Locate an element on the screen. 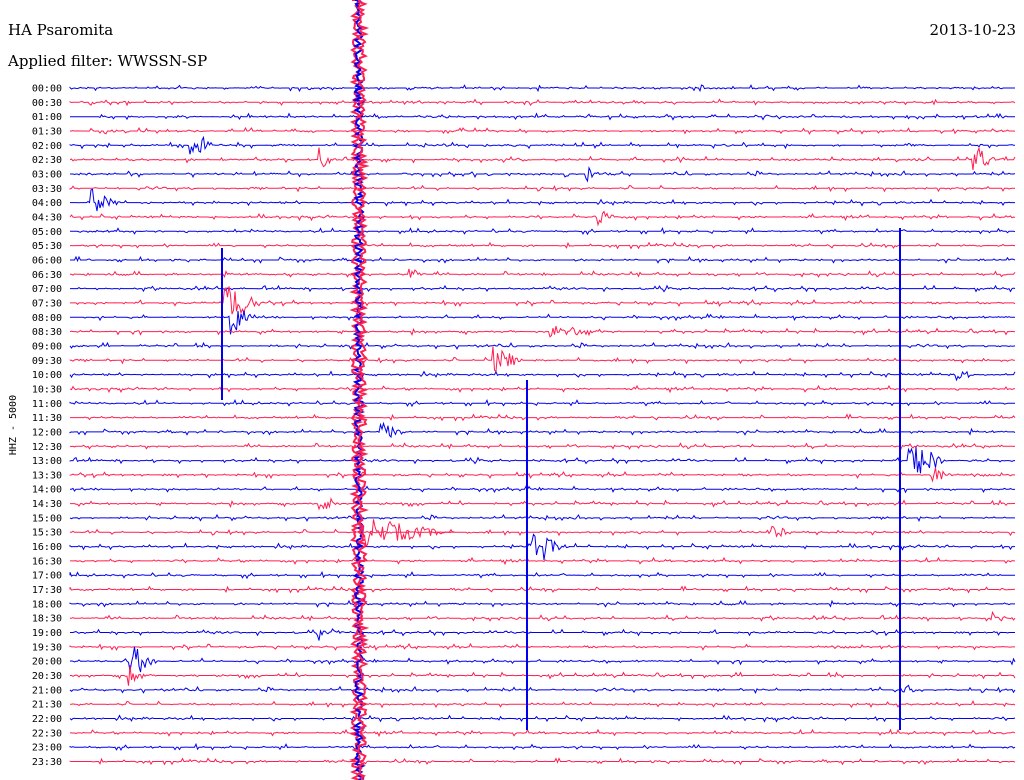  row-label: 01:30 is located at coordinates (47, 131).